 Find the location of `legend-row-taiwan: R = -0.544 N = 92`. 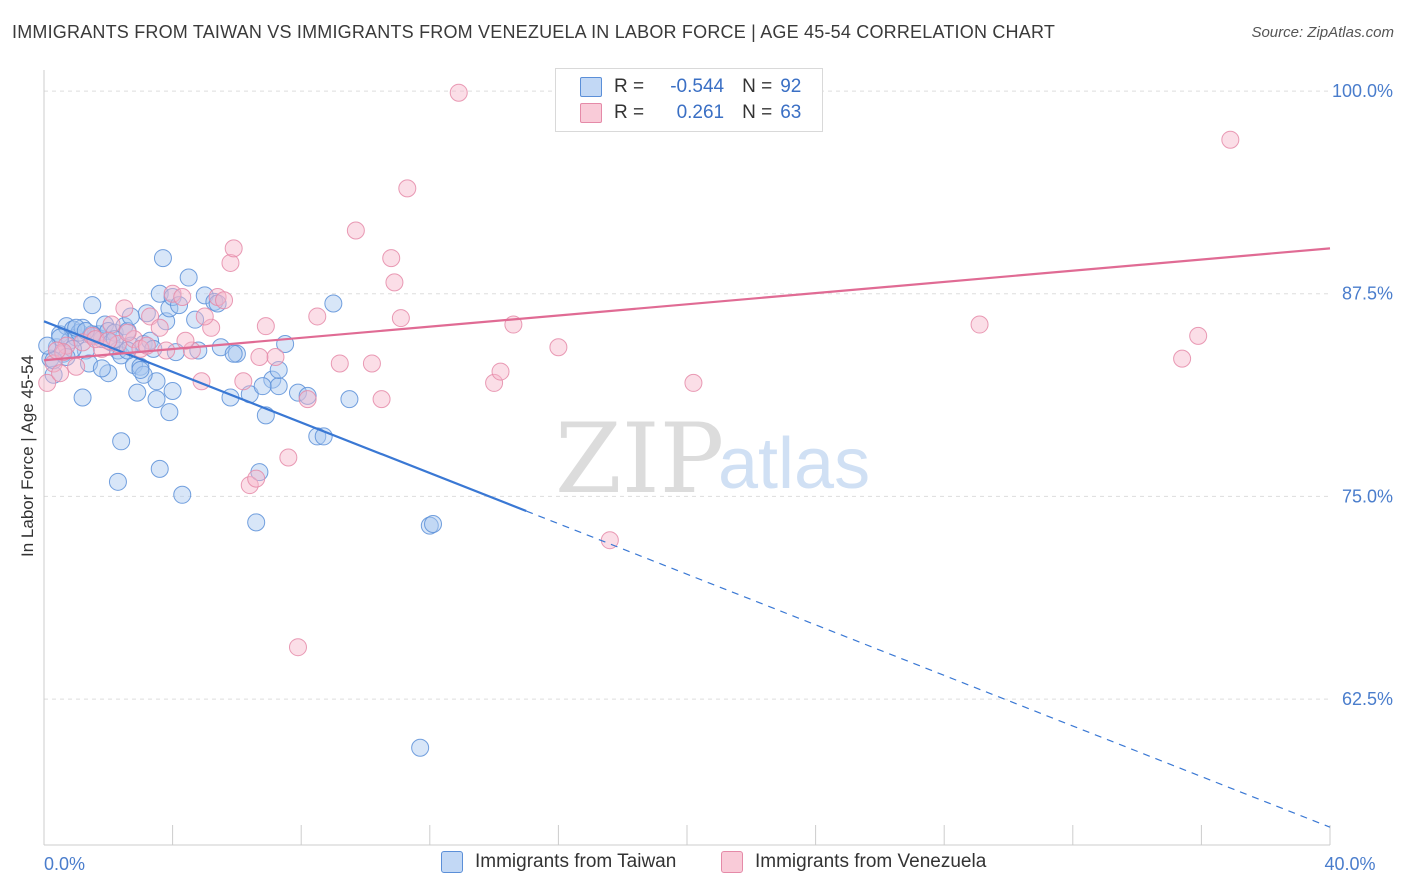

legend-row-taiwan: R = -0.544 N = 92 is located at coordinates (690, 87).